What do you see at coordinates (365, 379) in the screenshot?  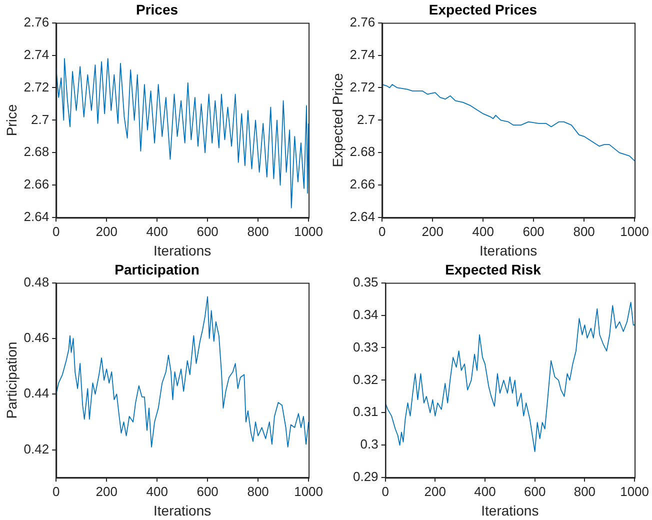 I see `y-tick-label: 0.32` at bounding box center [365, 379].